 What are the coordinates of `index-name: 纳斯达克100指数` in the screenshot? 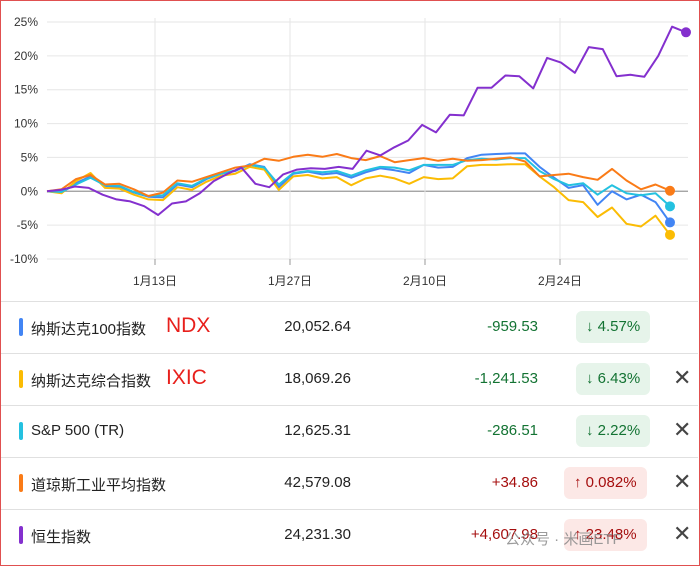 It's located at (89, 329).